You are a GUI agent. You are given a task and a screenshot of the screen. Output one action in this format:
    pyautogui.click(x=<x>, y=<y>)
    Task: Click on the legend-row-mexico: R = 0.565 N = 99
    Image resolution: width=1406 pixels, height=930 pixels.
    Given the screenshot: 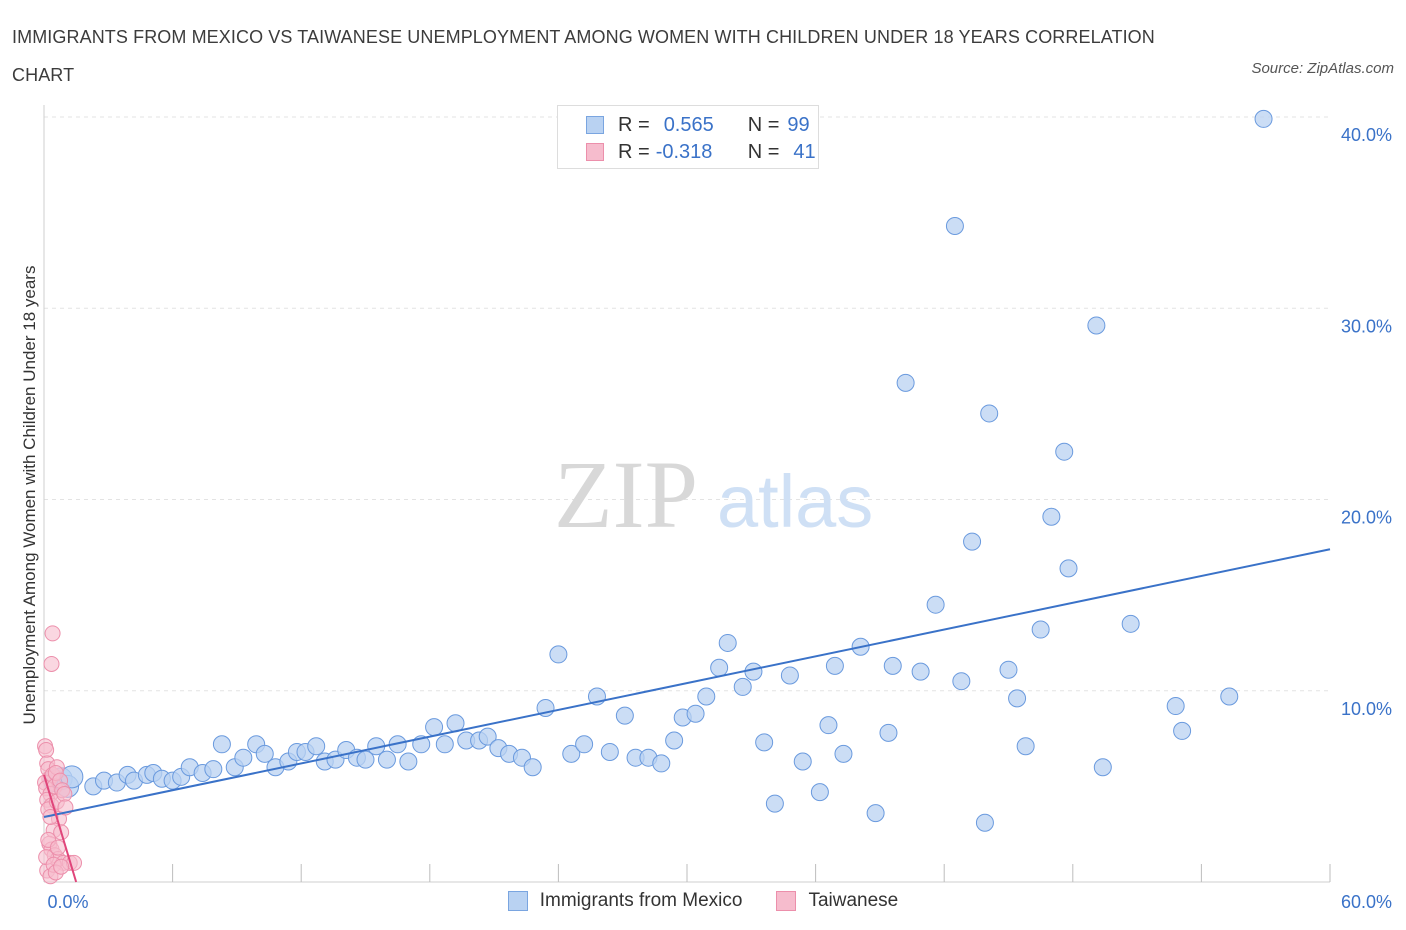 What is the action you would take?
    pyautogui.click(x=698, y=125)
    